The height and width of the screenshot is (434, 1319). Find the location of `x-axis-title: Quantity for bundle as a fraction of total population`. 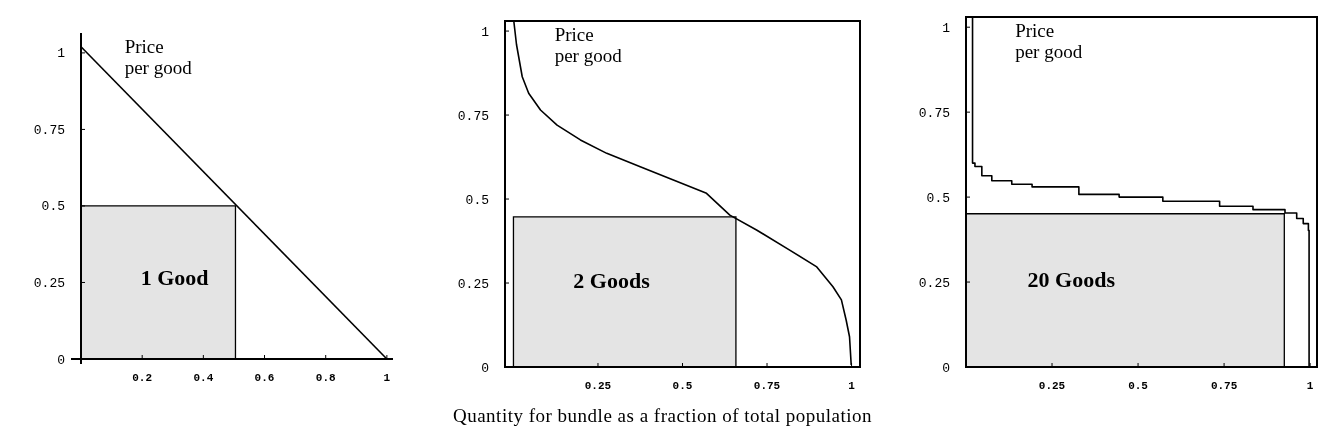

x-axis-title: Quantity for bundle as a fraction of total population is located at coordinates (662, 415).